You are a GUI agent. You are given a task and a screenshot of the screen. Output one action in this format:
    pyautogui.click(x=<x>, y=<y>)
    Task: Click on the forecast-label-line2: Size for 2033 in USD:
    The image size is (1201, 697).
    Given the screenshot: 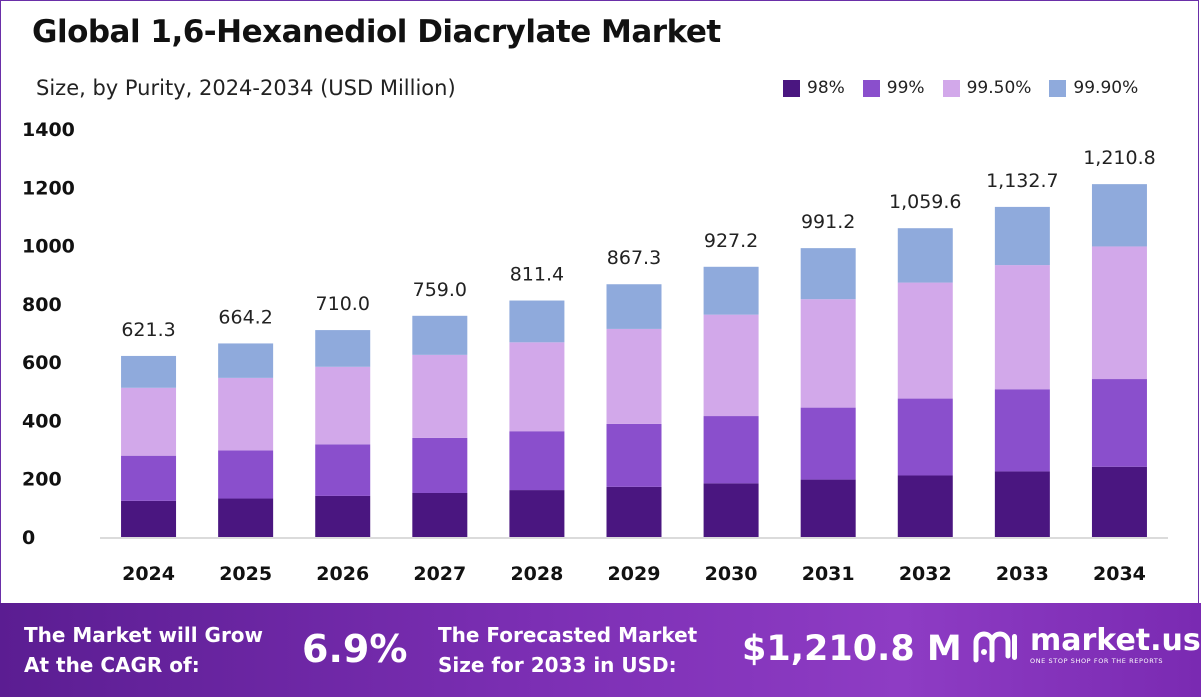 What is the action you would take?
    pyautogui.click(x=557, y=665)
    